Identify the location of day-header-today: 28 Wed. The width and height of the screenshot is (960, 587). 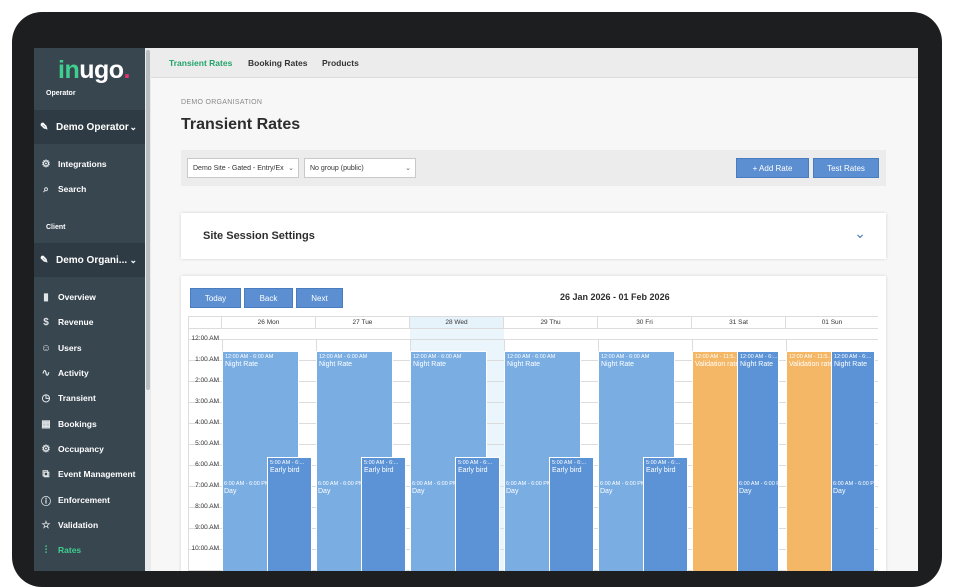
(457, 323).